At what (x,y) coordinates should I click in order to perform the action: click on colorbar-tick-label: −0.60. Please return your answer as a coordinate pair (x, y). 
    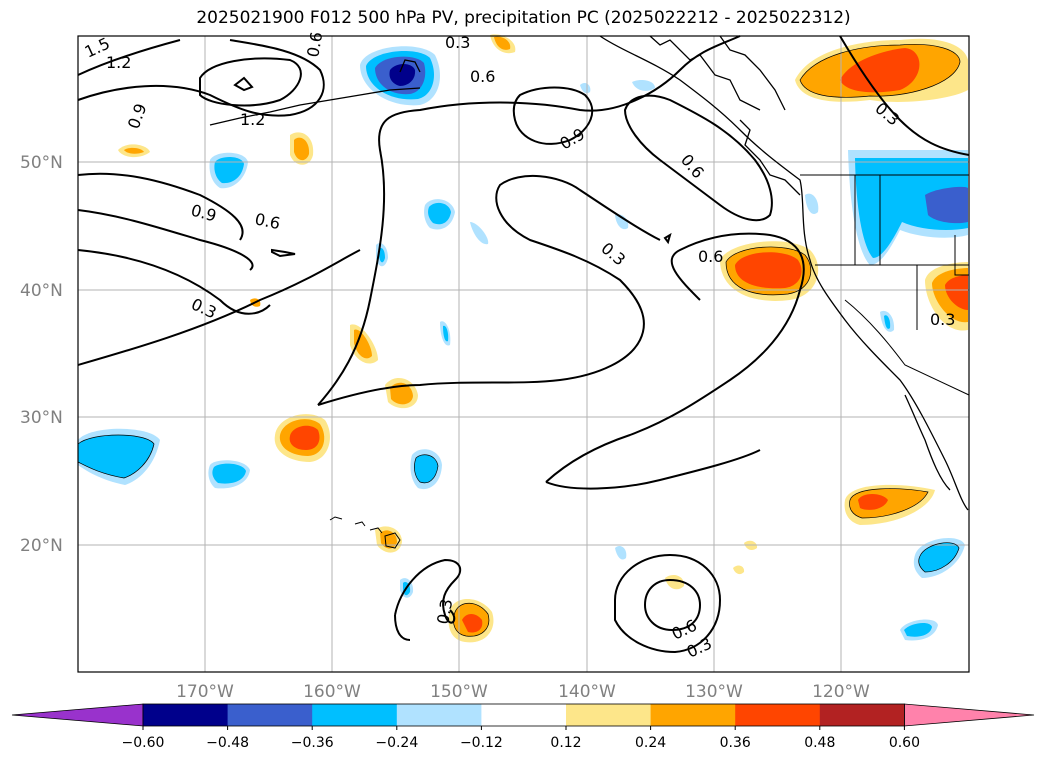
    Looking at the image, I should click on (143, 743).